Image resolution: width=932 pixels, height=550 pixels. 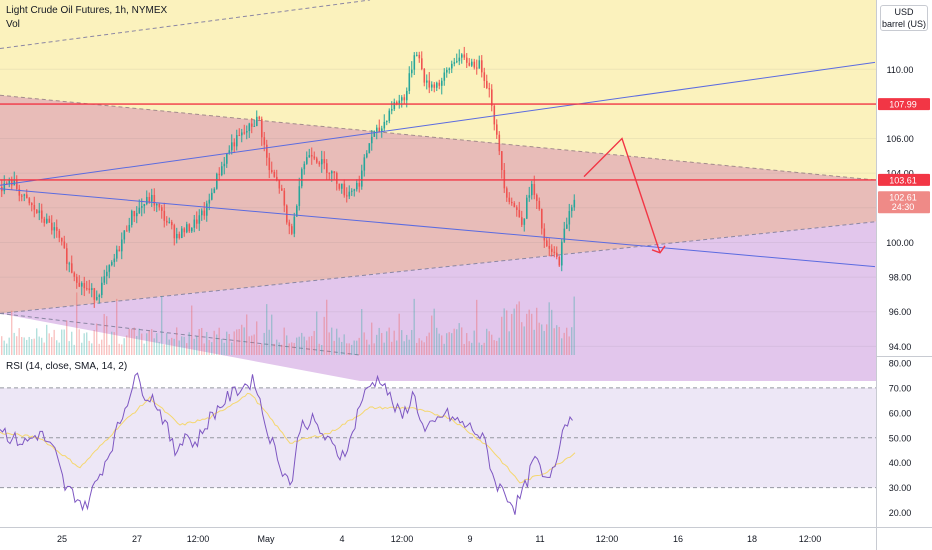 I want to click on time-tick-label: May, so click(x=266, y=539).